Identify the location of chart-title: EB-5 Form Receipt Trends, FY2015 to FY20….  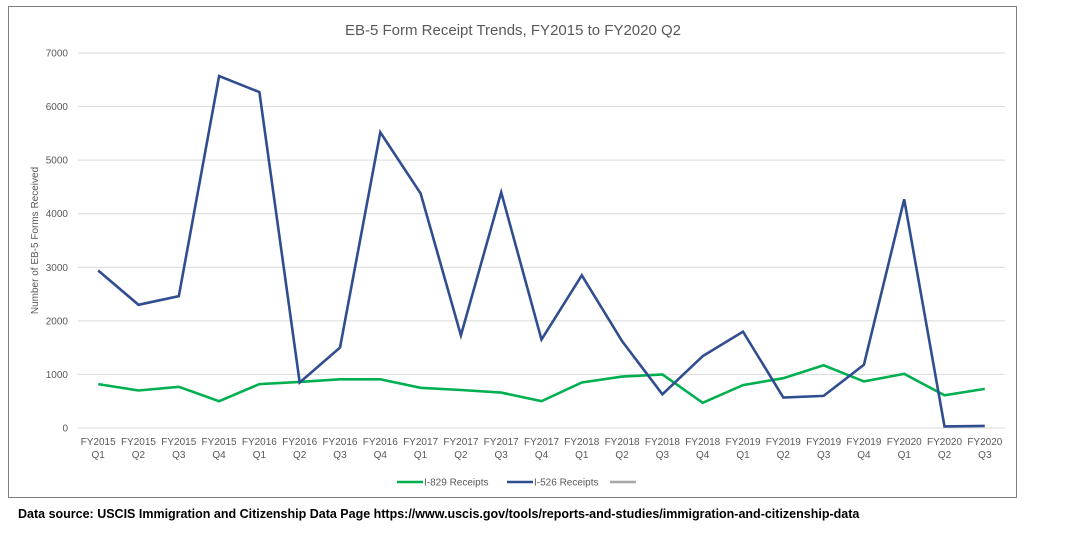
(513, 30).